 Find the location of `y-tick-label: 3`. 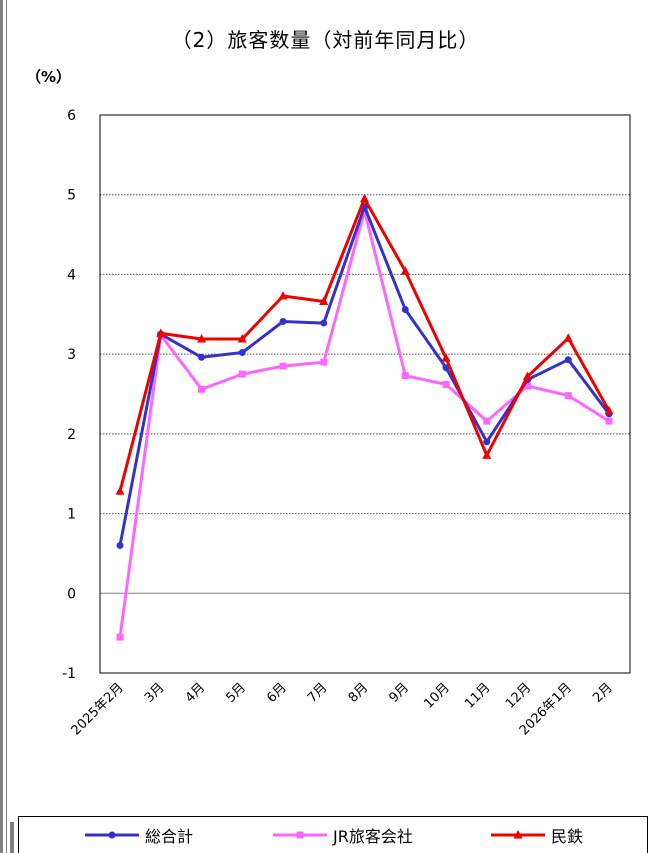

y-tick-label: 3 is located at coordinates (71, 355).